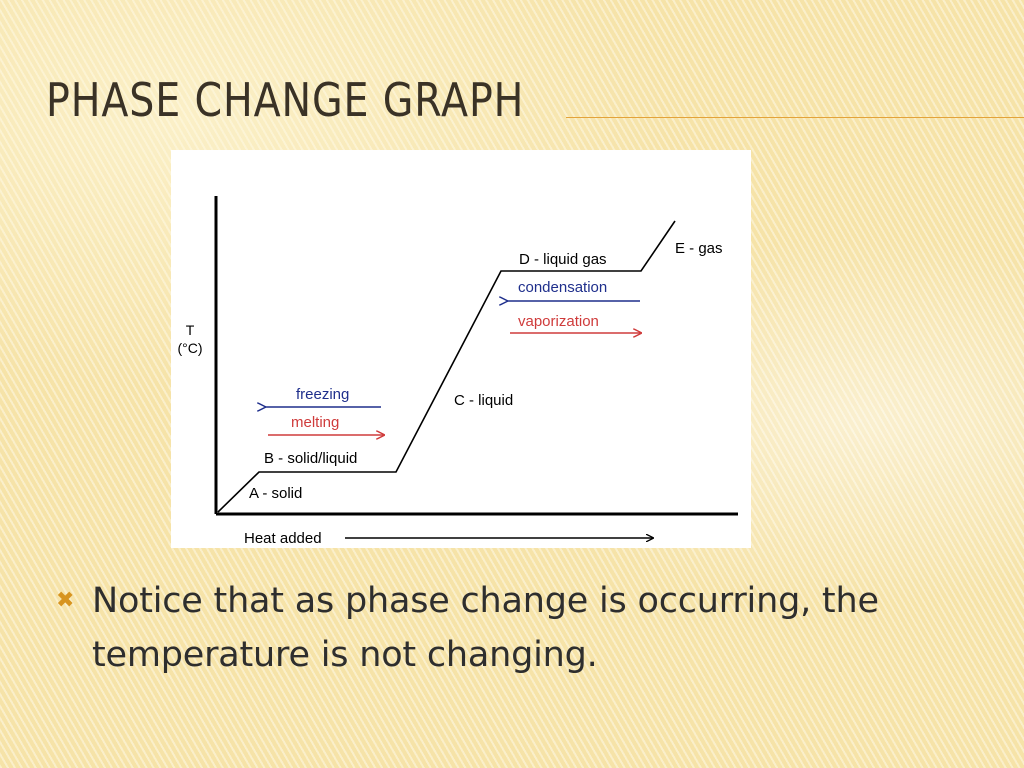 This screenshot has width=1024, height=768. What do you see at coordinates (190, 330) in the screenshot?
I see `y-axis-label-t: T` at bounding box center [190, 330].